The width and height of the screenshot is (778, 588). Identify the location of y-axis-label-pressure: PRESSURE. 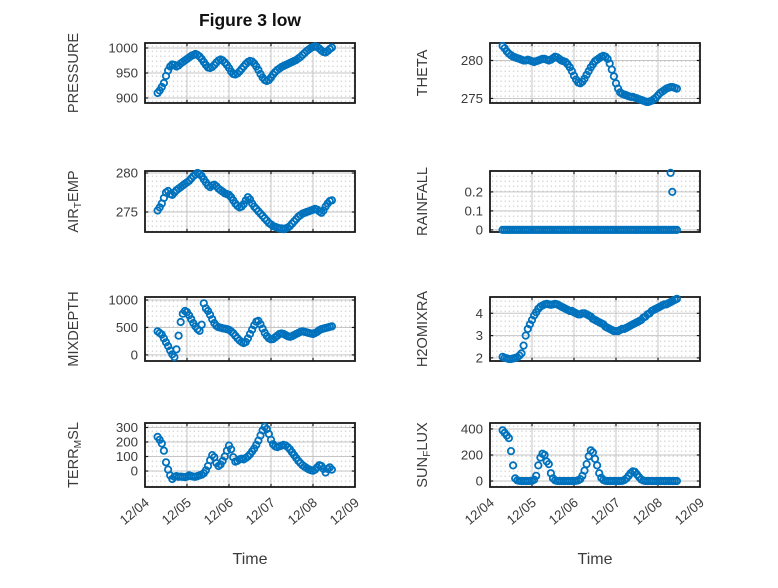
(74, 73).